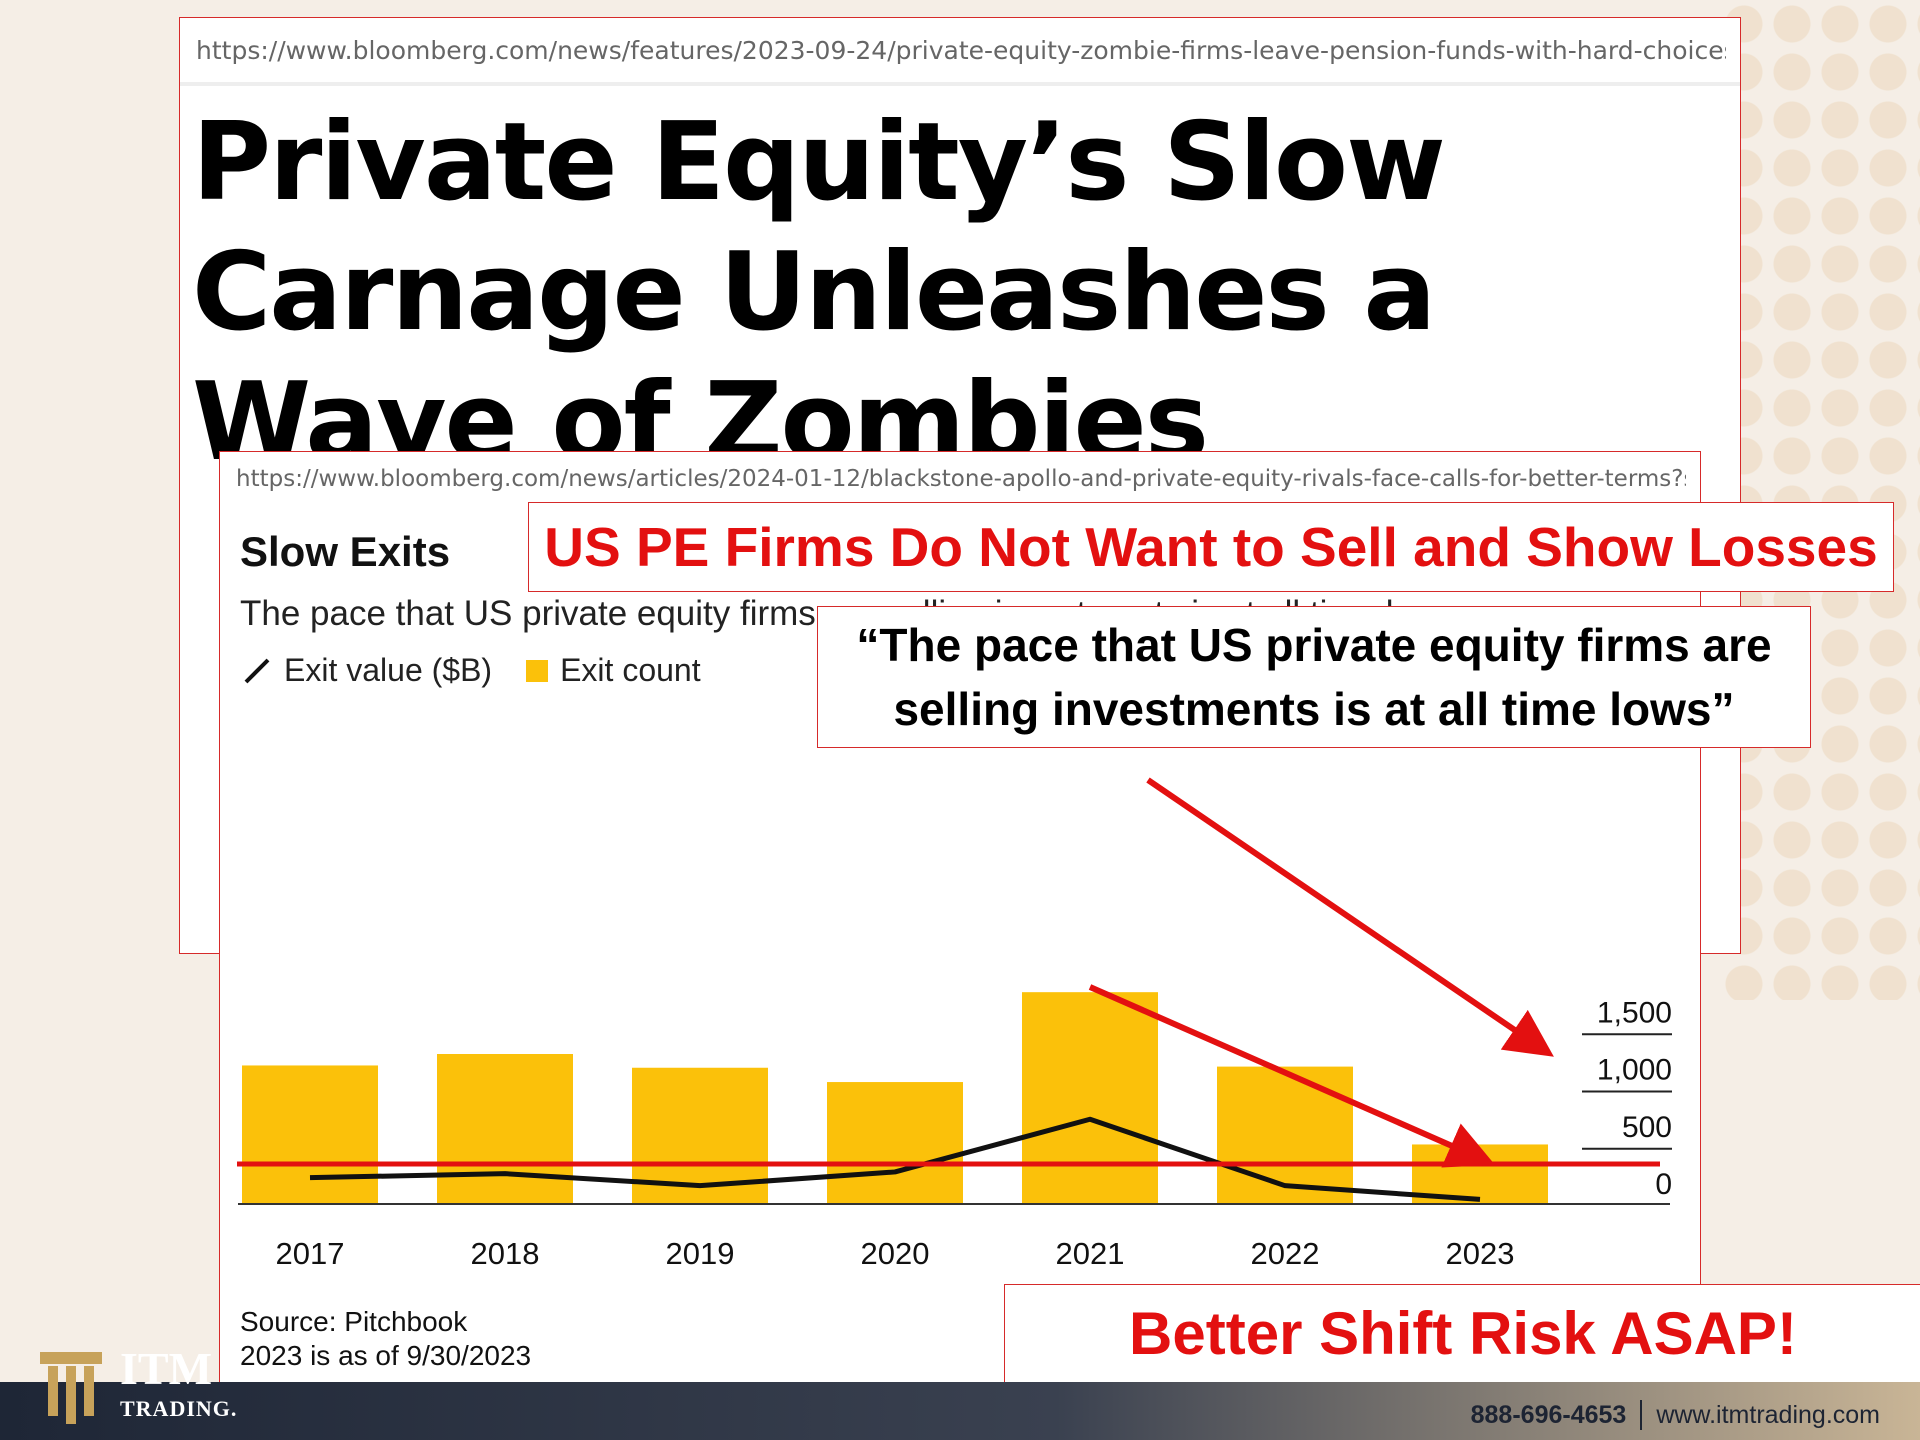 This screenshot has width=1920, height=1440. Describe the element at coordinates (505, 1129) in the screenshot. I see `bar-2018` at that location.